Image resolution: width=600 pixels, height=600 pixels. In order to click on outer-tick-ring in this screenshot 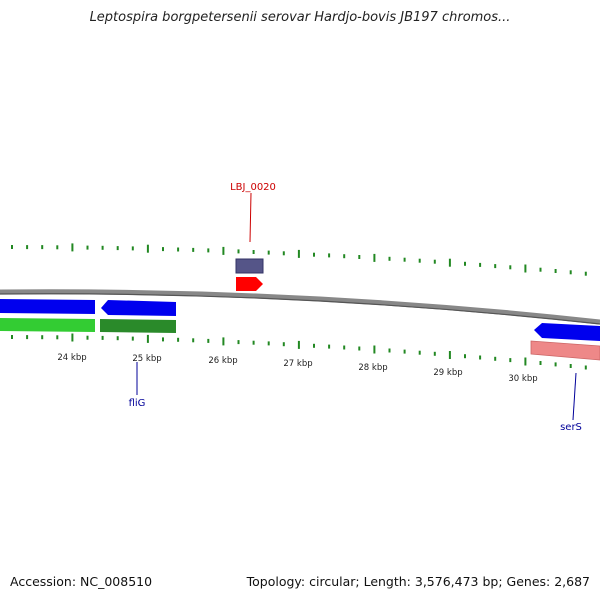, I will do `click(299, 259)`.